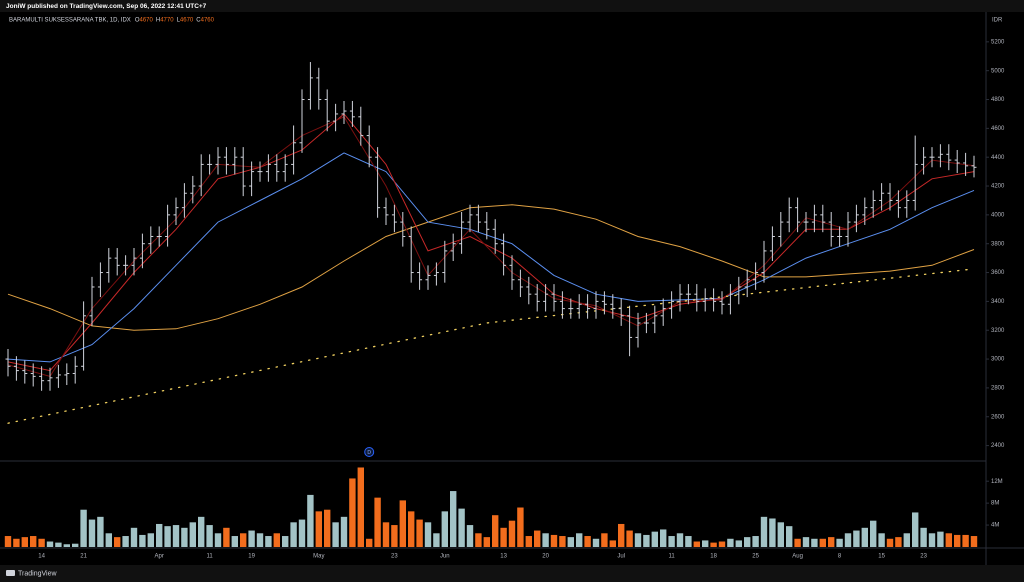  Describe the element at coordinates (445, 557) in the screenshot. I see `x-tick-label: Jun` at that location.